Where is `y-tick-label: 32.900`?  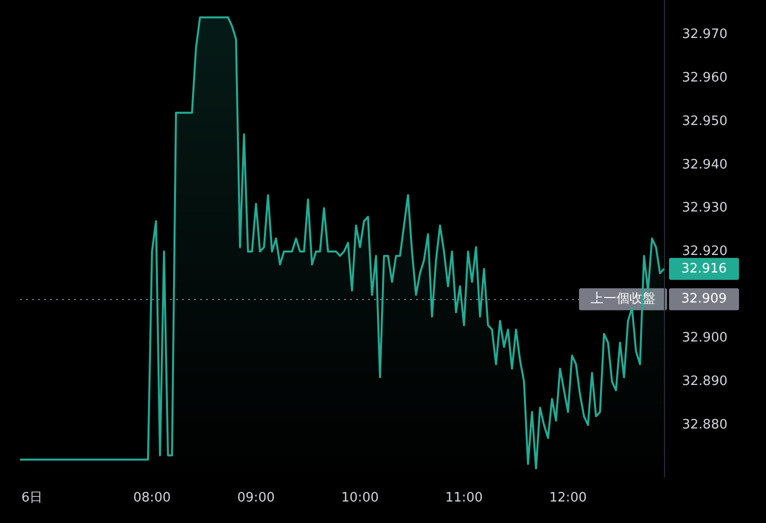 y-tick-label: 32.900 is located at coordinates (705, 338).